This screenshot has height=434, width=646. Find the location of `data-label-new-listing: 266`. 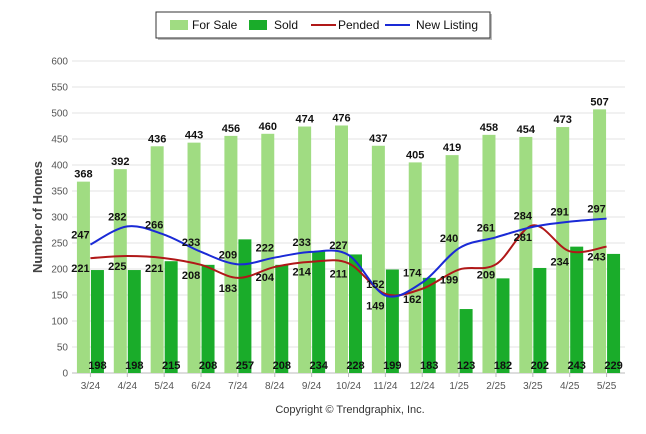

data-label-new-listing: 266 is located at coordinates (154, 226).